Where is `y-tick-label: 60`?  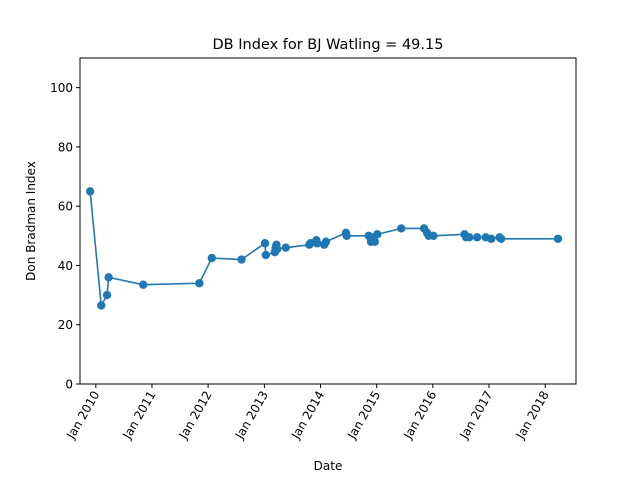
y-tick-label: 60 is located at coordinates (65, 207).